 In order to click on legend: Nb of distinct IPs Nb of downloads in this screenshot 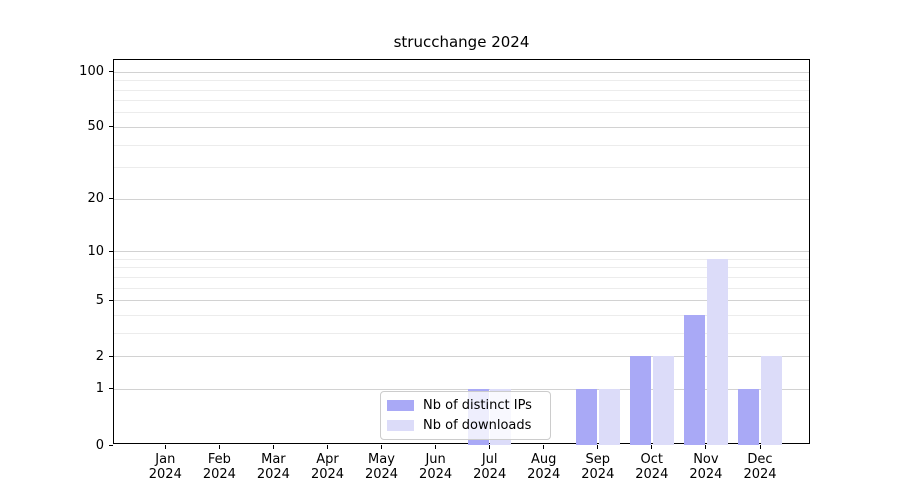, I will do `click(465, 415)`.